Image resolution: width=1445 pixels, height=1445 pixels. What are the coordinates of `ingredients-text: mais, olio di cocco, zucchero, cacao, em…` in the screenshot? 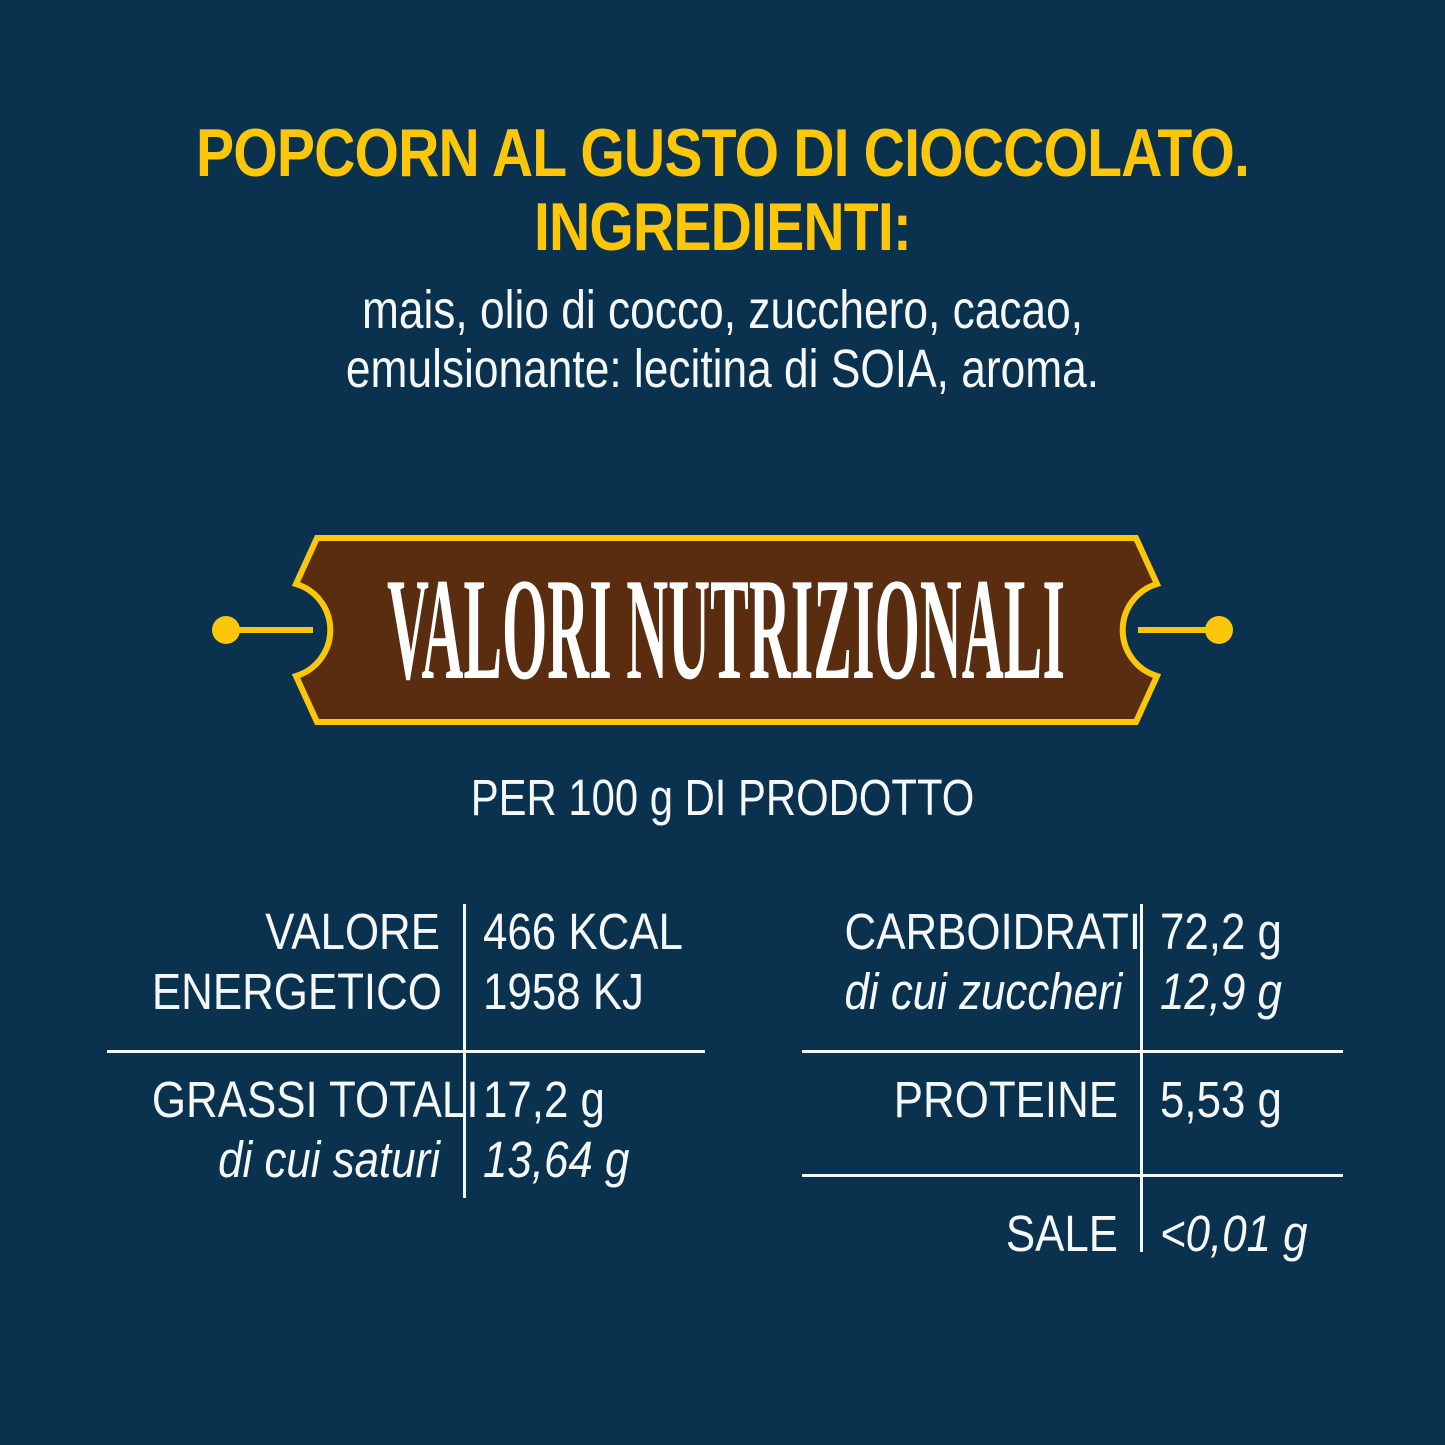 It's located at (722, 340).